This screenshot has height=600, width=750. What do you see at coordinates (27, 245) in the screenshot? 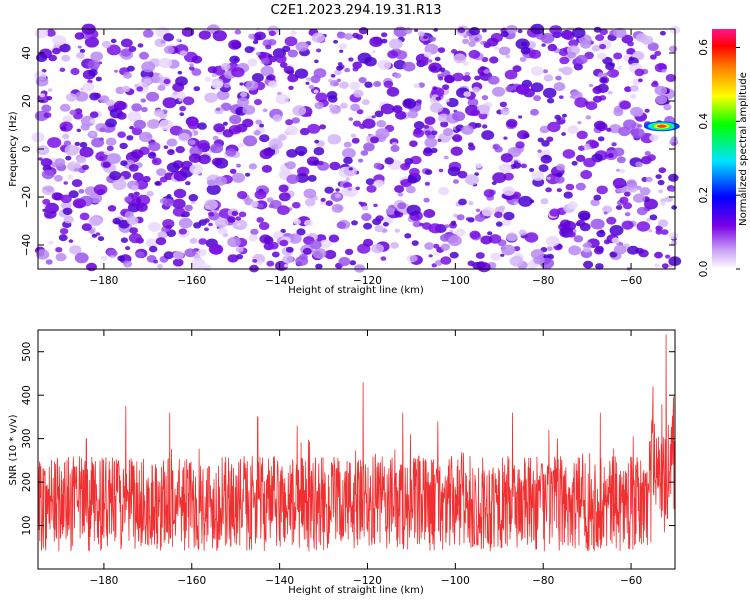
I see `y-tick-label: −40` at bounding box center [27, 245].